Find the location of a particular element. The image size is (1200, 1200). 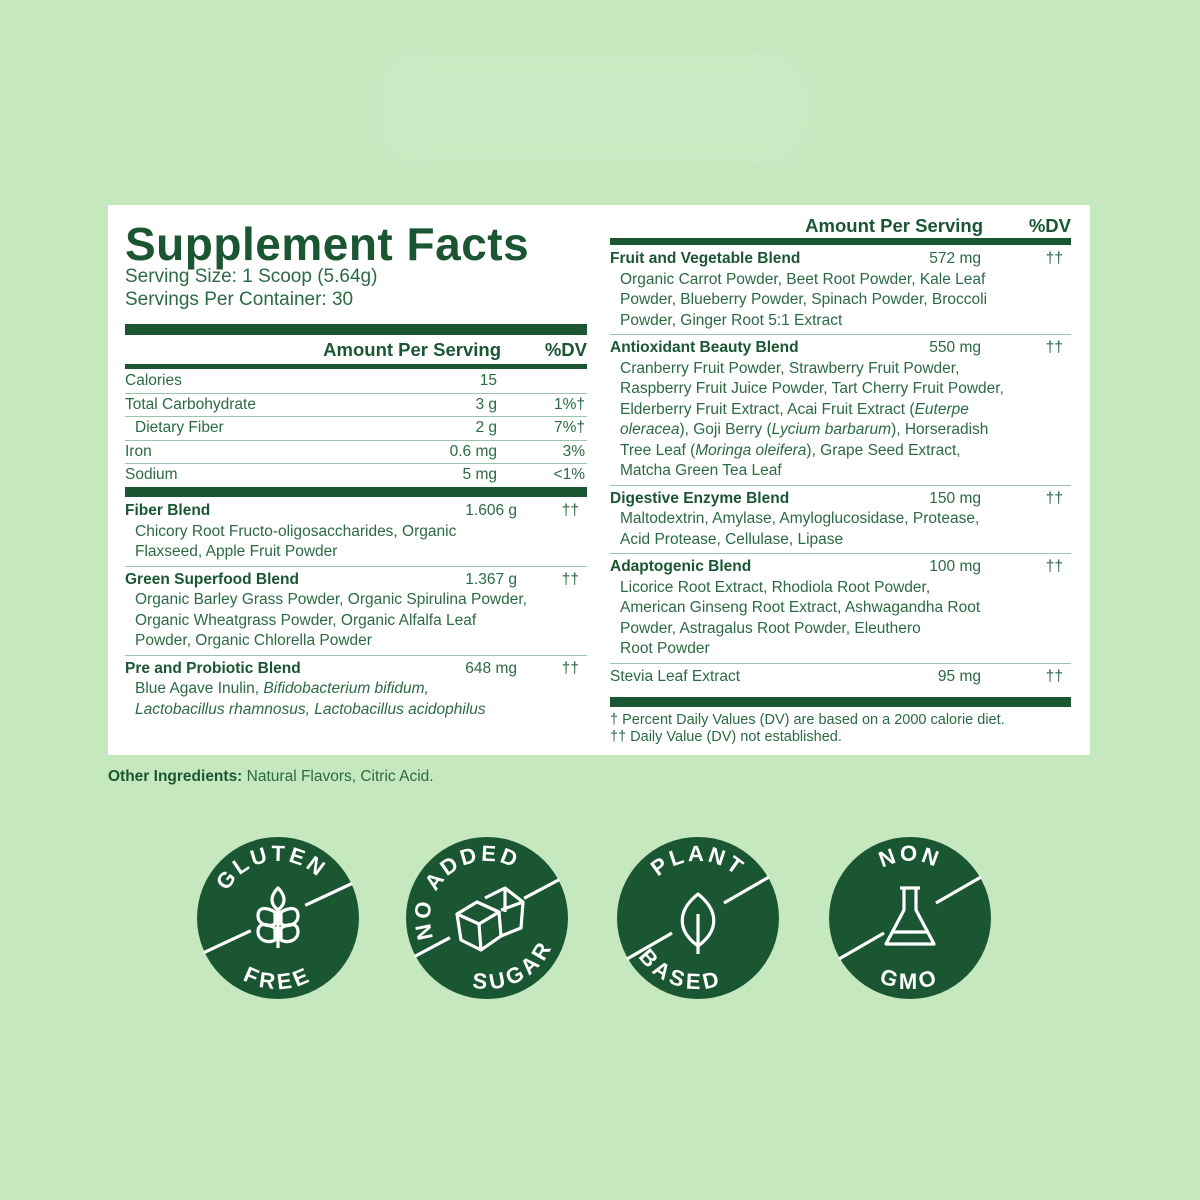

blend-amount: 95 mg is located at coordinates (959, 676).